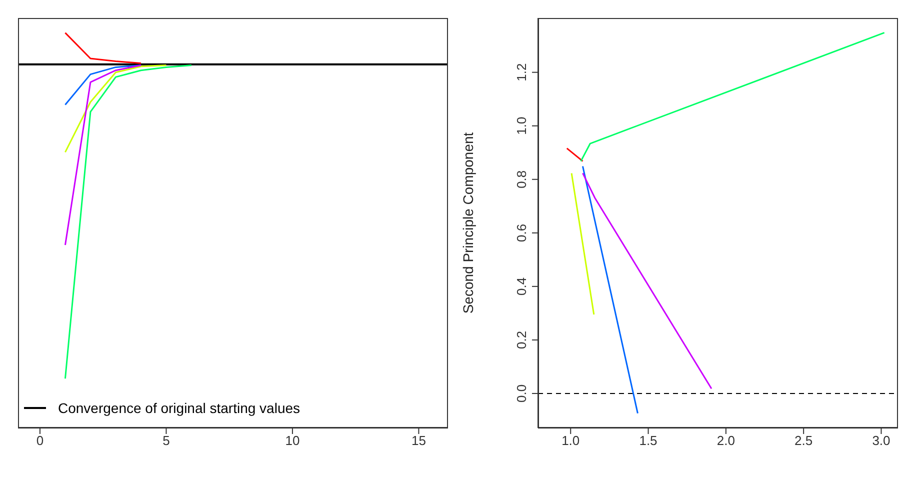 This screenshot has width=908, height=484. I want to click on y-tick-label: 0.8, so click(521, 179).